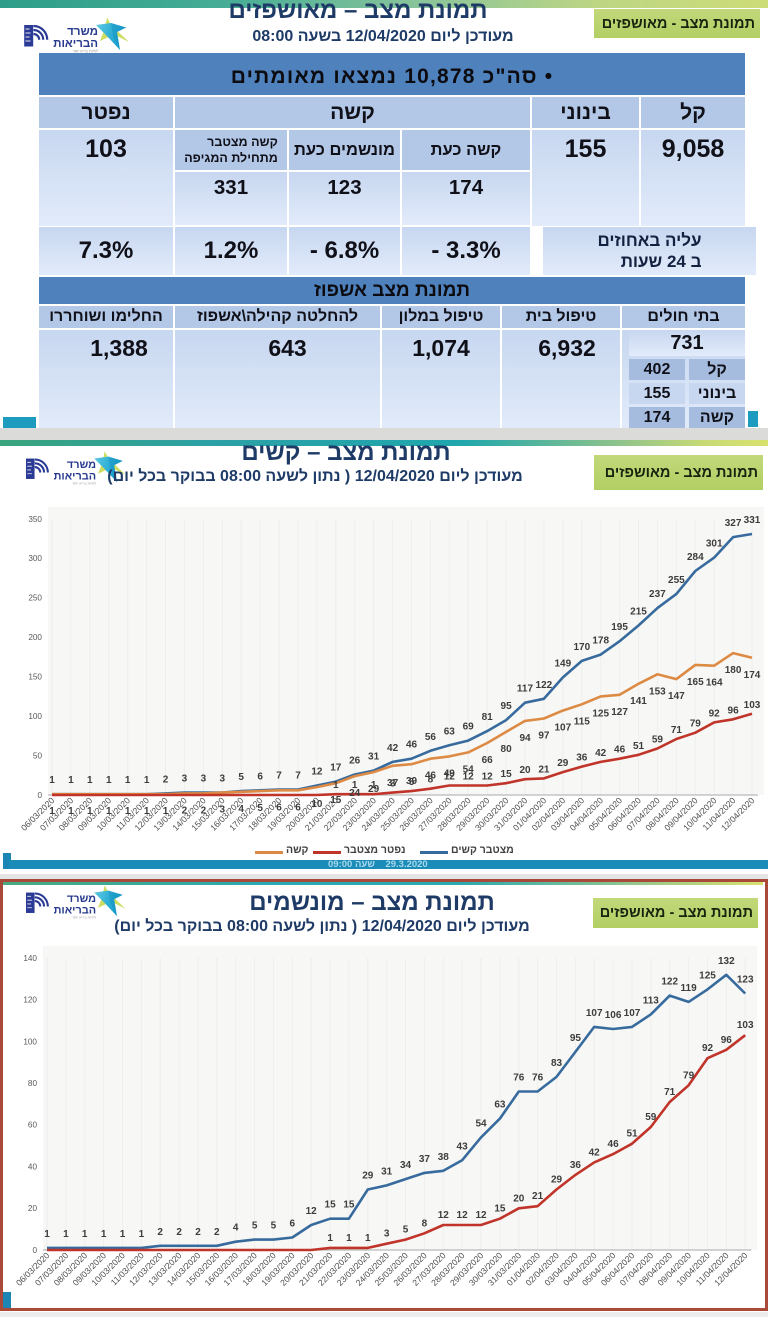  I want to click on svg-text: 36, so click(576, 1165).